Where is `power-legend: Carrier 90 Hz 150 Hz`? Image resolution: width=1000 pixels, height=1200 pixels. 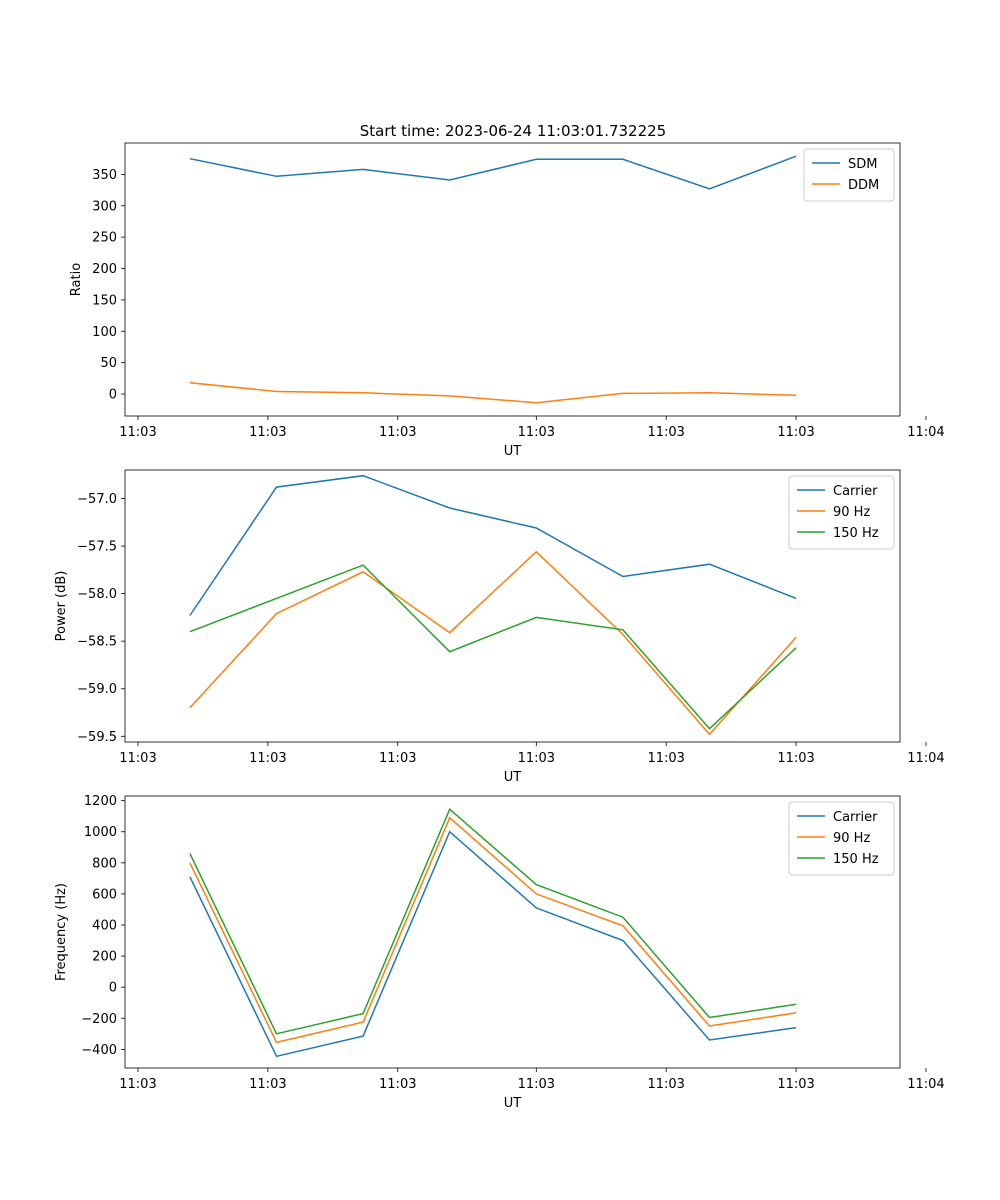
power-legend: Carrier 90 Hz 150 Hz is located at coordinates (841, 512).